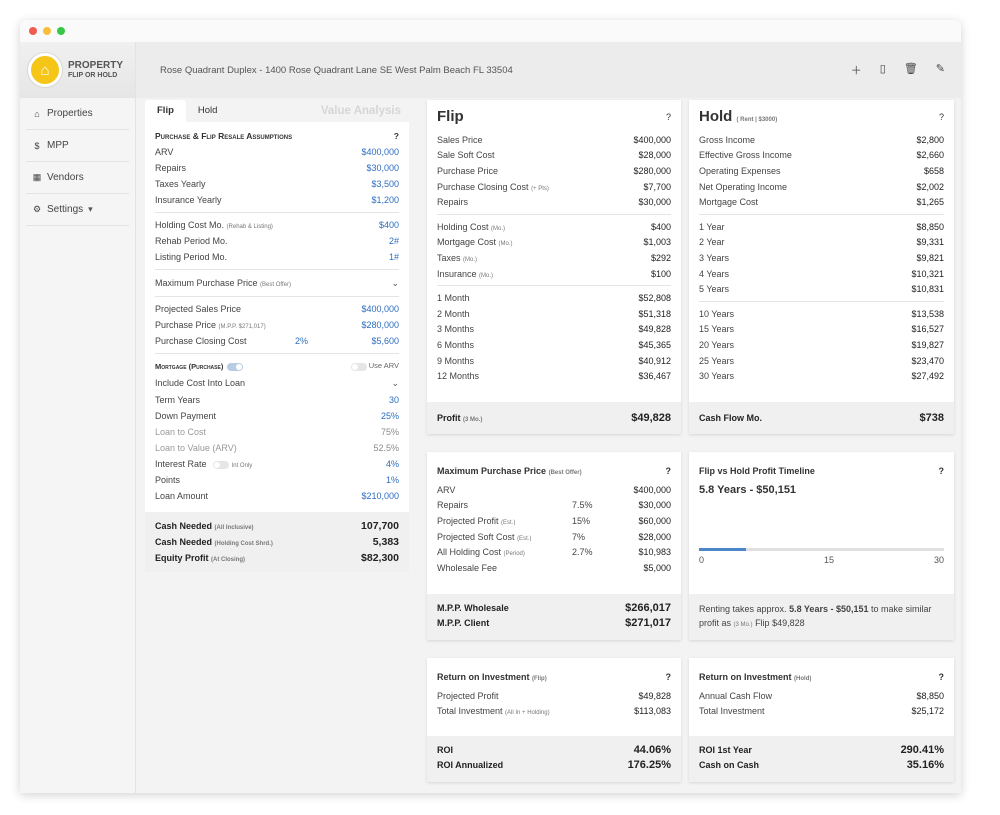 Image resolution: width=1000 pixels, height=815 pixels. Describe the element at coordinates (748, 490) in the screenshot. I see `timeline-headline: 5.8 Years - $50,151` at that location.